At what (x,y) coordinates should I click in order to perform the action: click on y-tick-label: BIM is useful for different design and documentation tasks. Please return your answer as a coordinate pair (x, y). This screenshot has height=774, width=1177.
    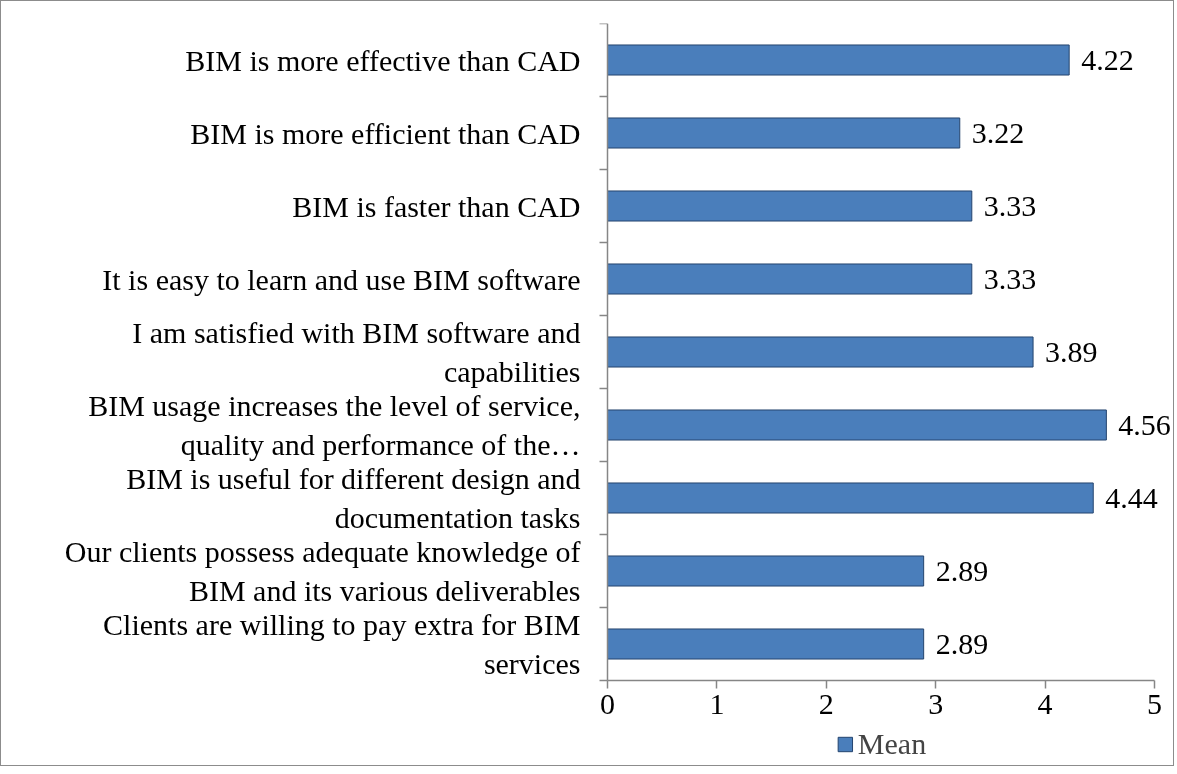
    Looking at the image, I should click on (353, 498).